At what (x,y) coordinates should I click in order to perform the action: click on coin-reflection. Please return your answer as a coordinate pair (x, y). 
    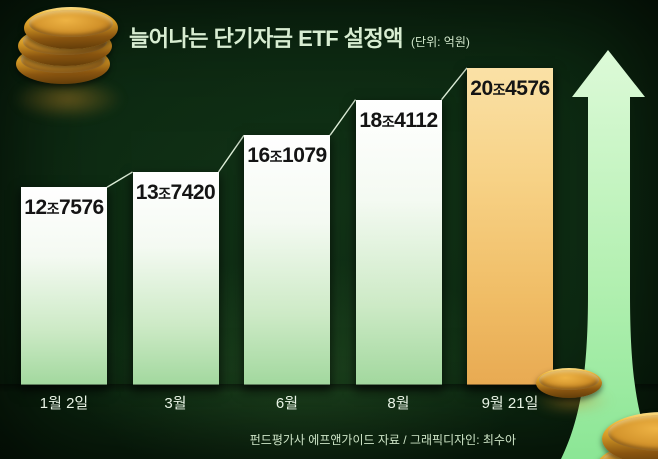
    Looking at the image, I should click on (68, 99).